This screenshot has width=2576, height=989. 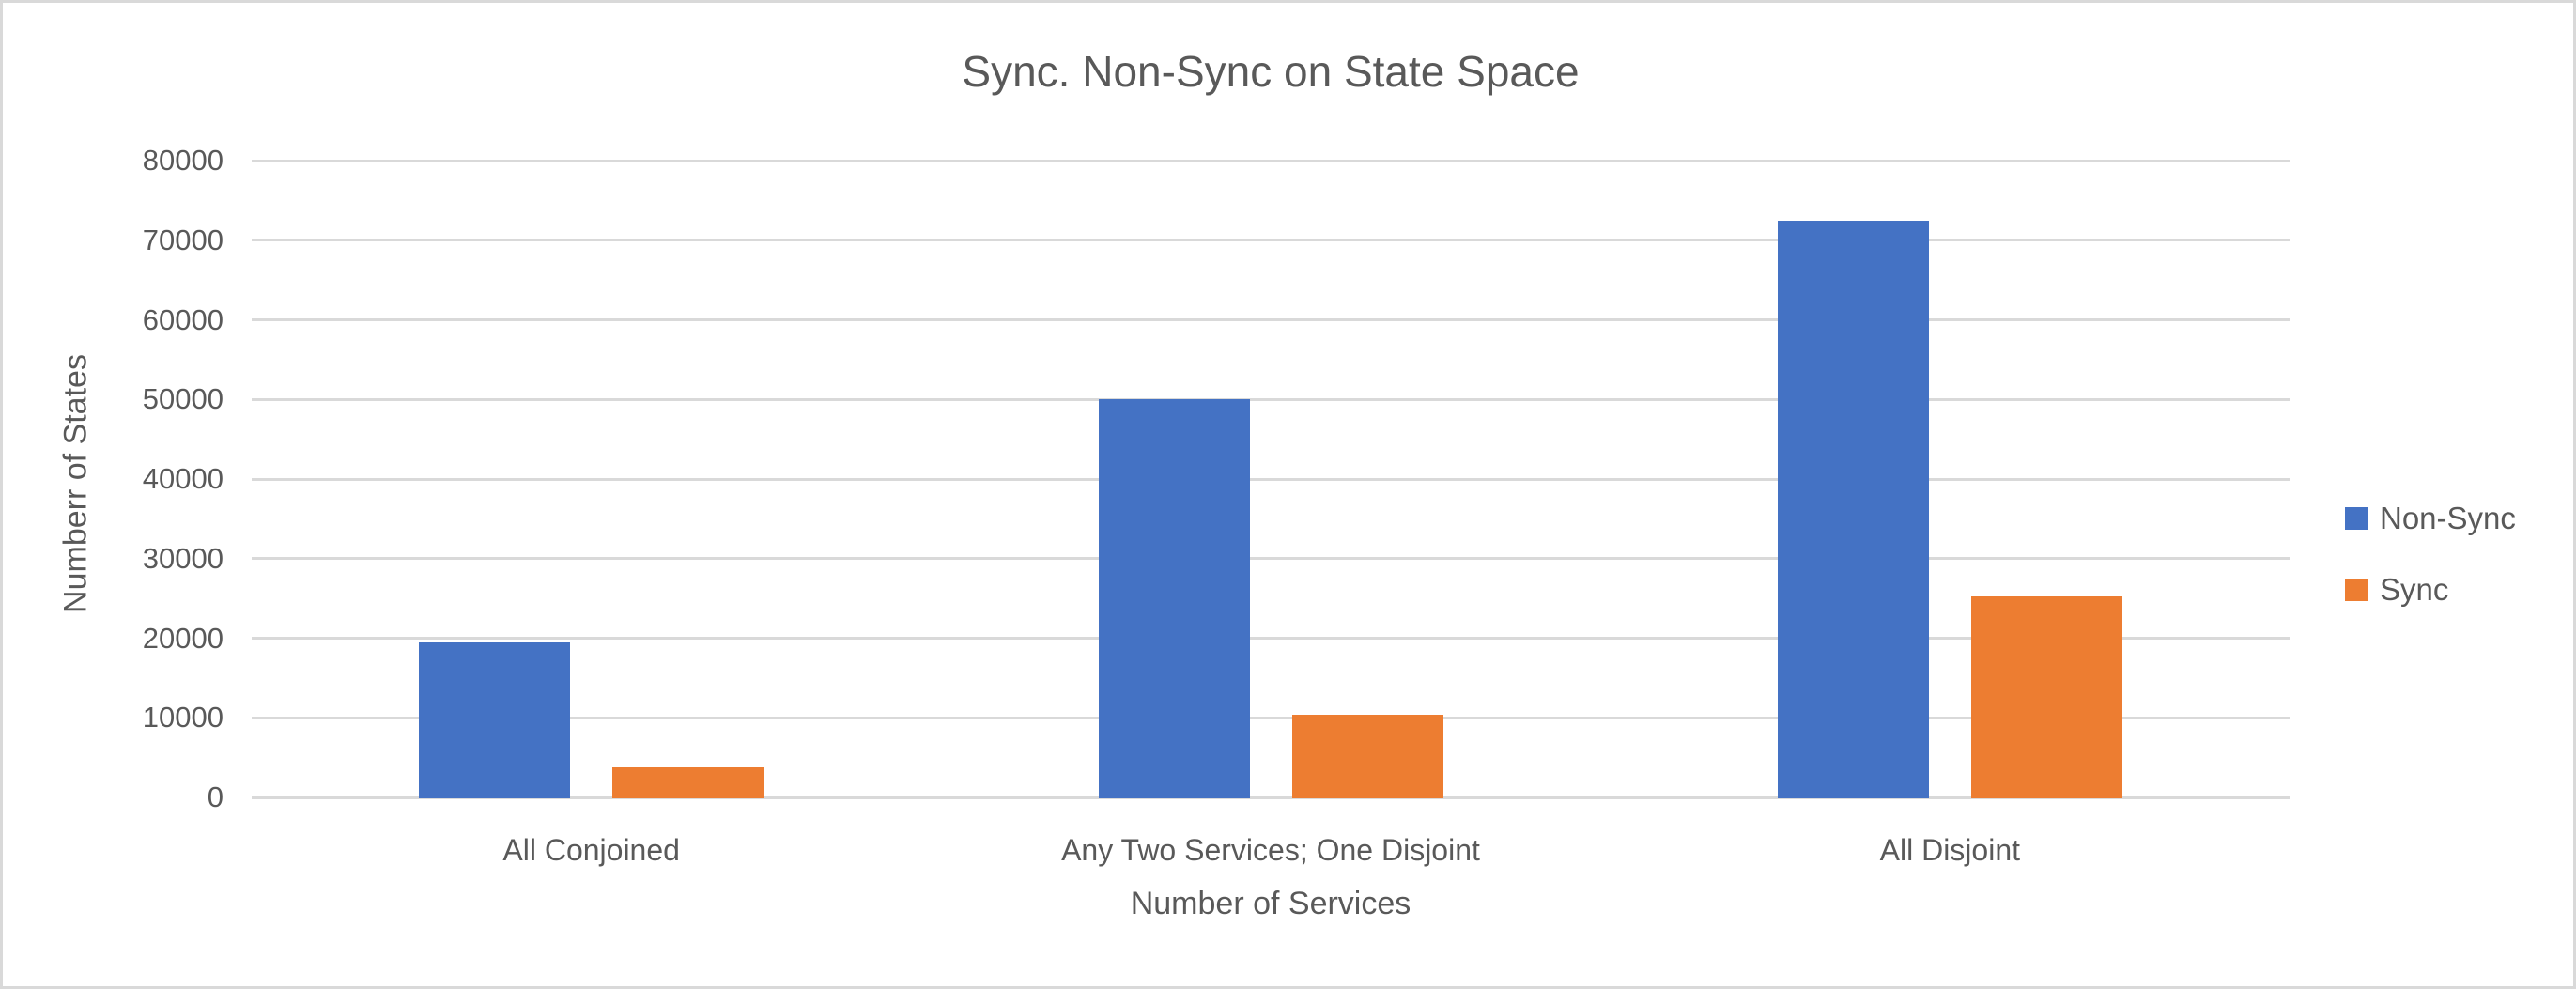 What do you see at coordinates (2414, 589) in the screenshot?
I see `legend-label: Sync` at bounding box center [2414, 589].